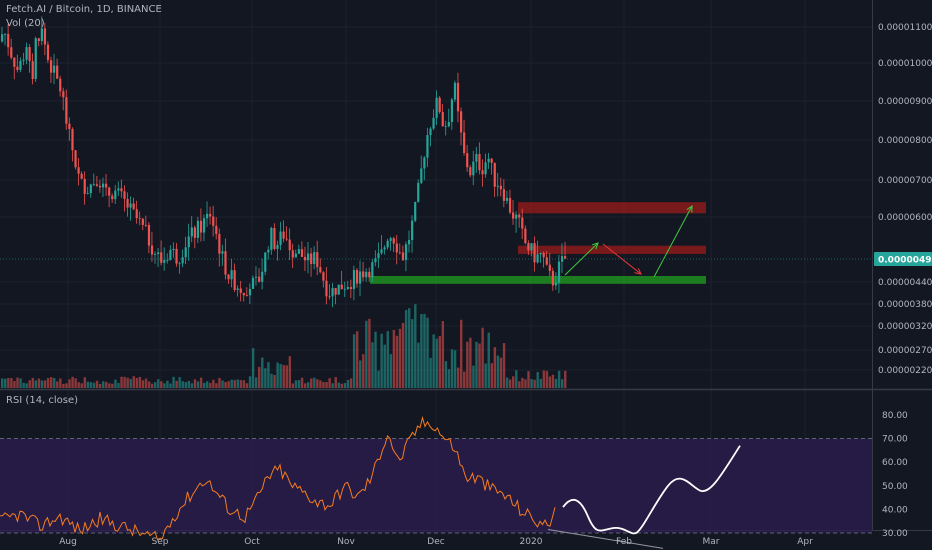 This screenshot has height=550, width=932. I want to click on rsi-trendline, so click(605, 538).